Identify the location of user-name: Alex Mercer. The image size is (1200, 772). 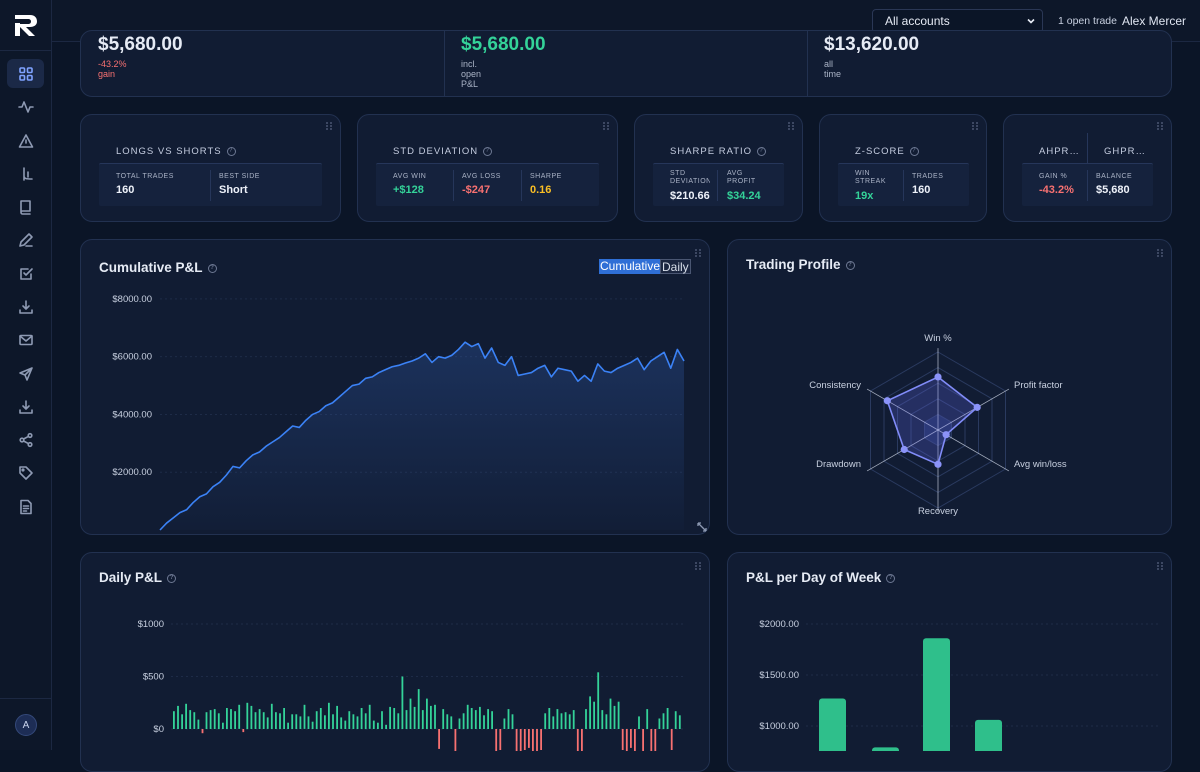
(1154, 21).